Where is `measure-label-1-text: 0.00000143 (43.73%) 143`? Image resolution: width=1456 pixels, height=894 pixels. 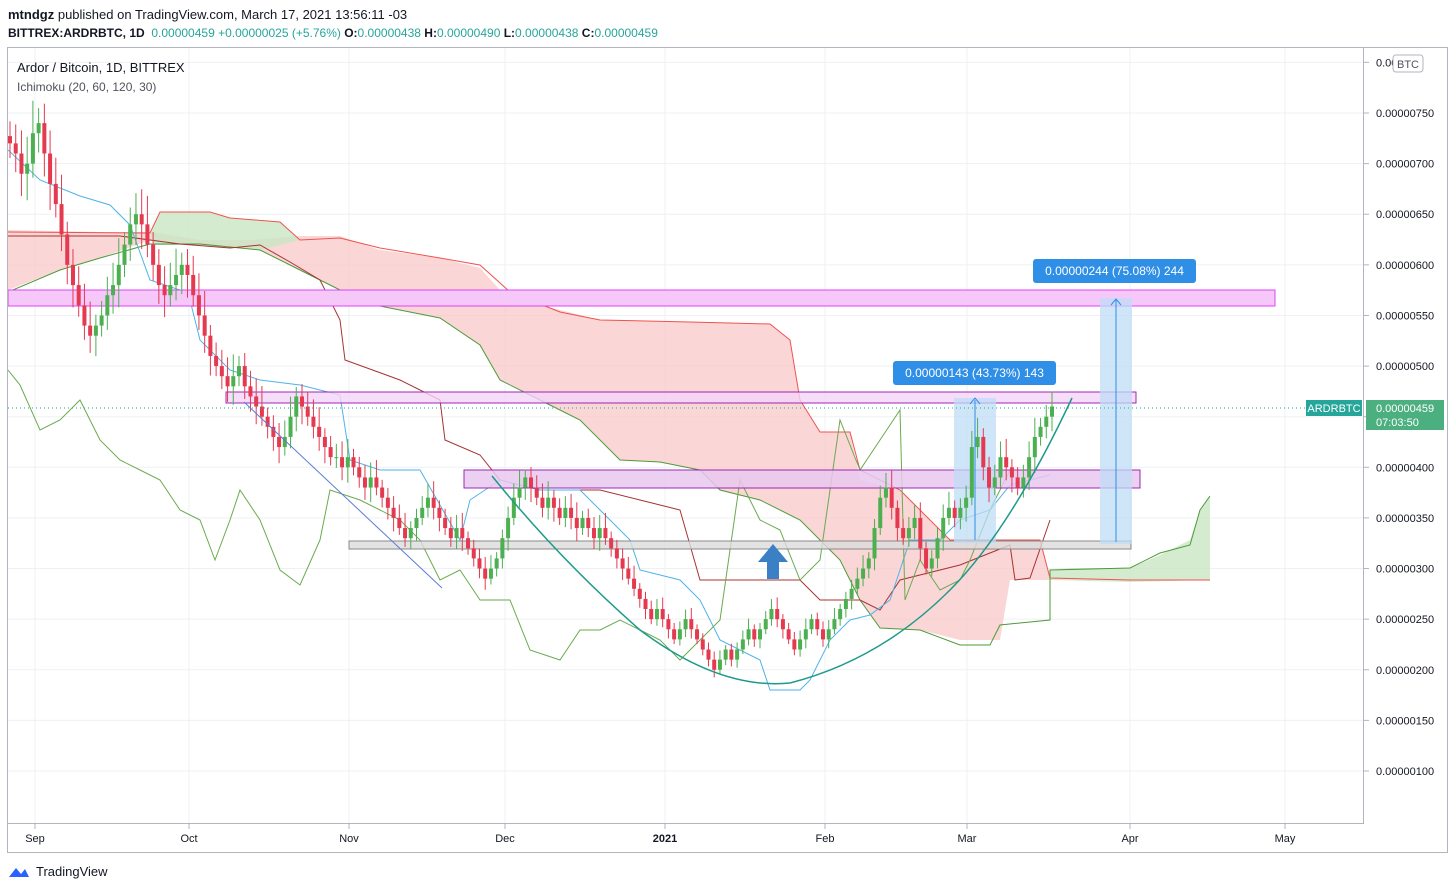 measure-label-1-text: 0.00000143 (43.73%) 143 is located at coordinates (974, 373).